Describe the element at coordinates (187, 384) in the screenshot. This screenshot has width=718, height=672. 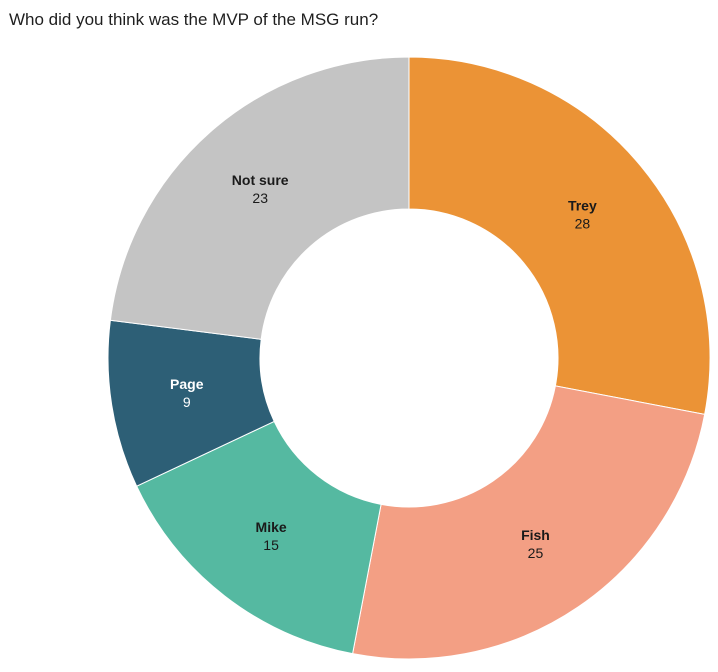
I see `slice-label-page: Page` at that location.